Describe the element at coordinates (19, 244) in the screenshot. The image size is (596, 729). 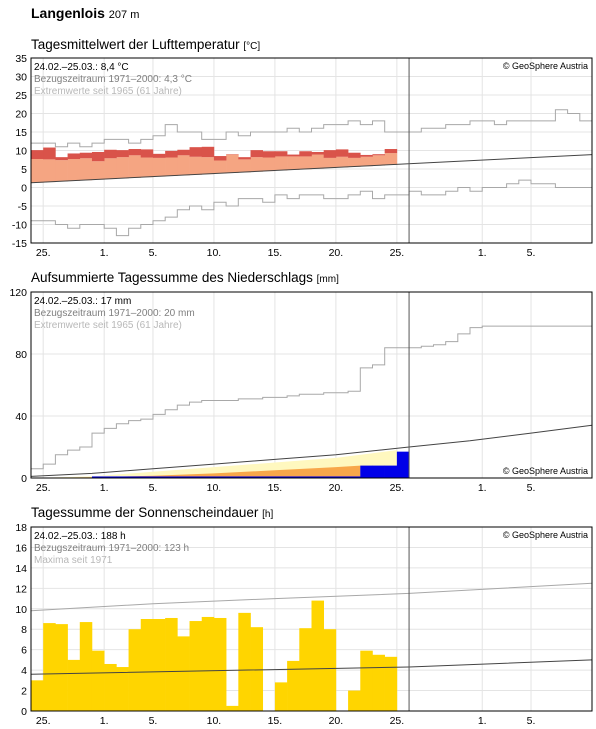
I see `y-tick-label: -15` at that location.